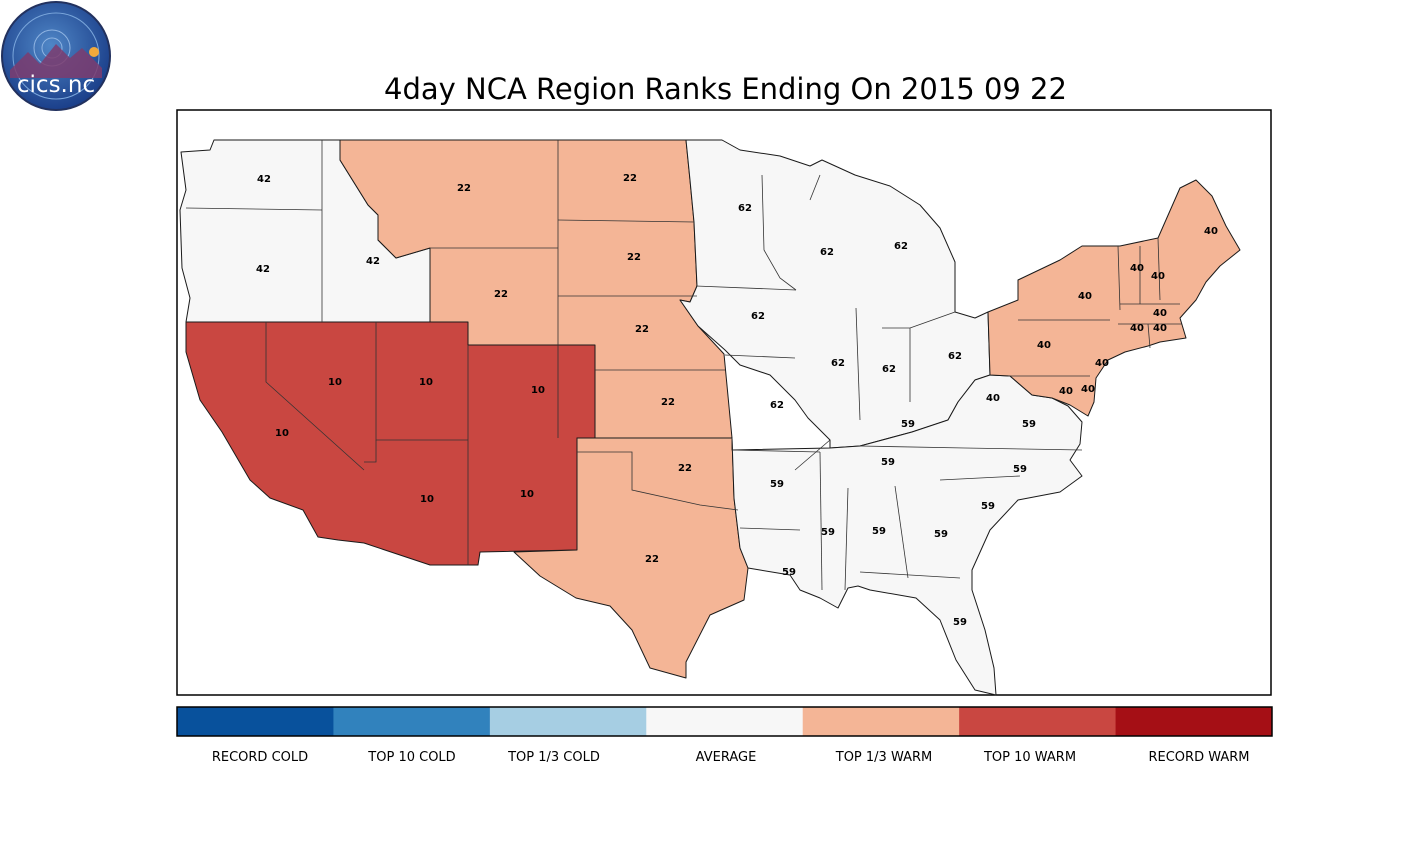 The width and height of the screenshot is (1414, 848). What do you see at coordinates (412, 721) in the screenshot?
I see `colorbar-swatch-top10-cold` at bounding box center [412, 721].